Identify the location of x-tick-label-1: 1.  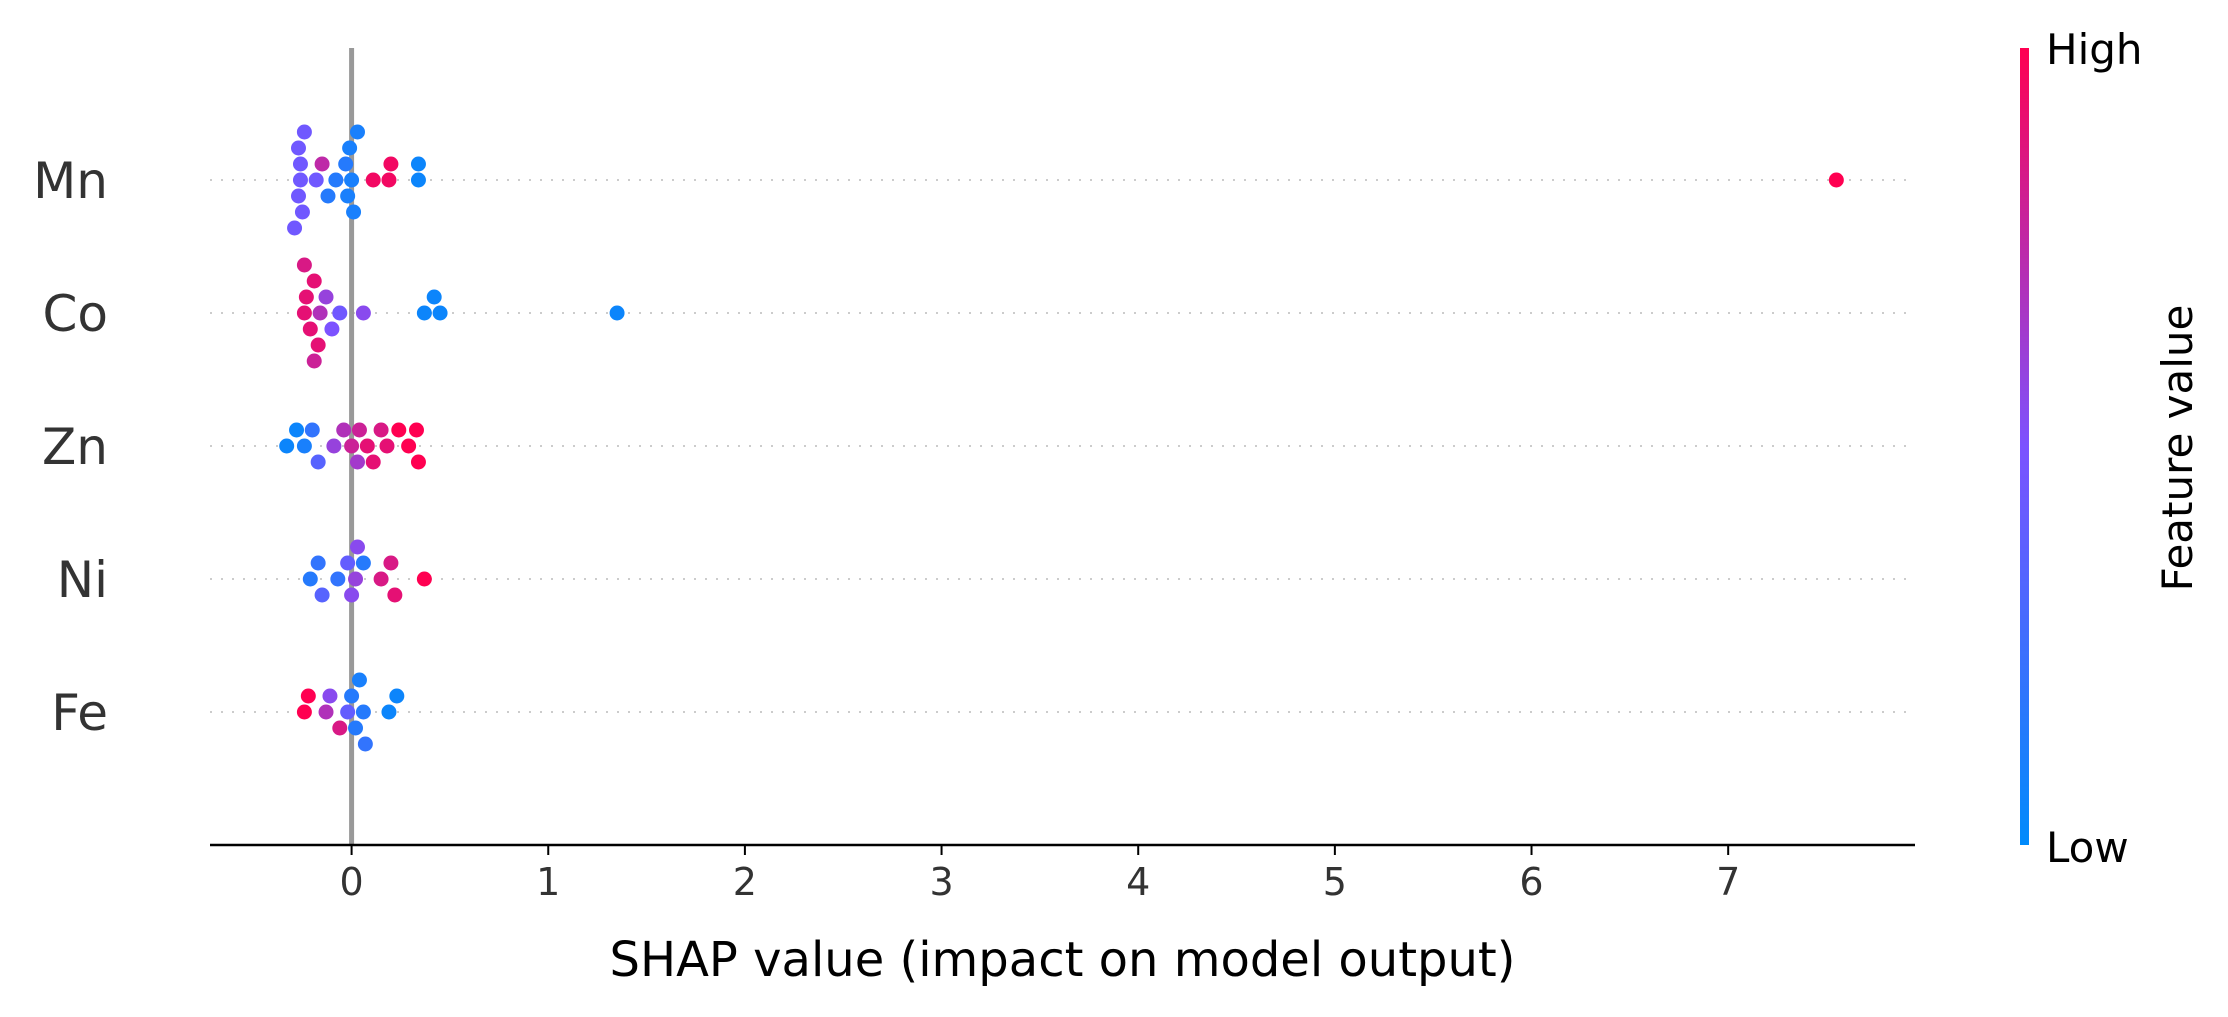
(548, 882).